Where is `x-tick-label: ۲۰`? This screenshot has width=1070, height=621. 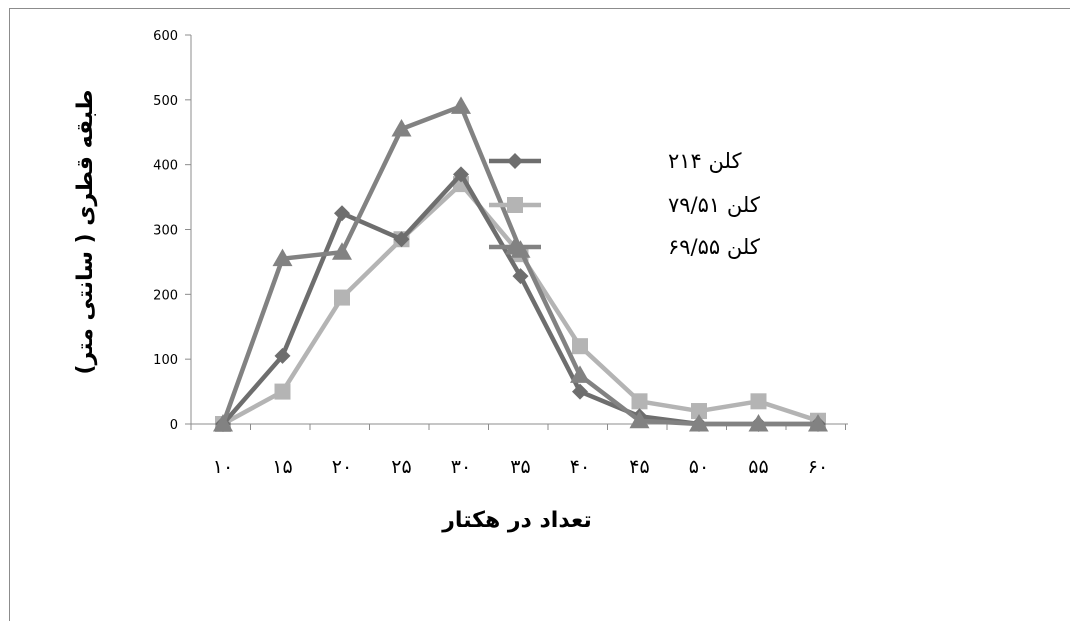
x-tick-label: ۲۰ is located at coordinates (342, 467).